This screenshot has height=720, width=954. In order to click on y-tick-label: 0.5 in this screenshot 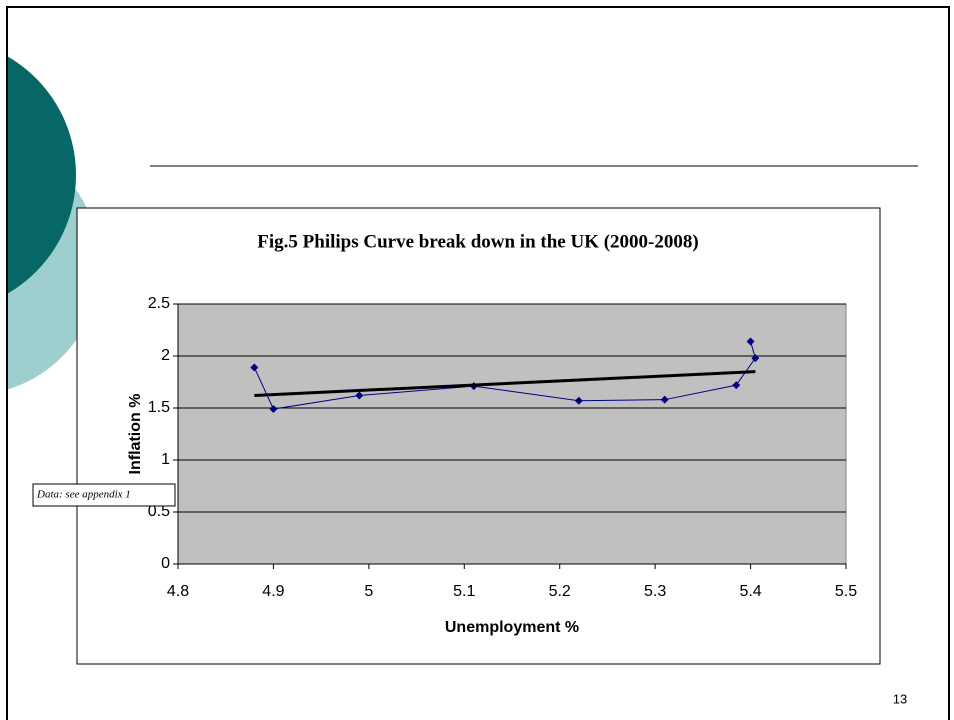, I will do `click(159, 511)`.